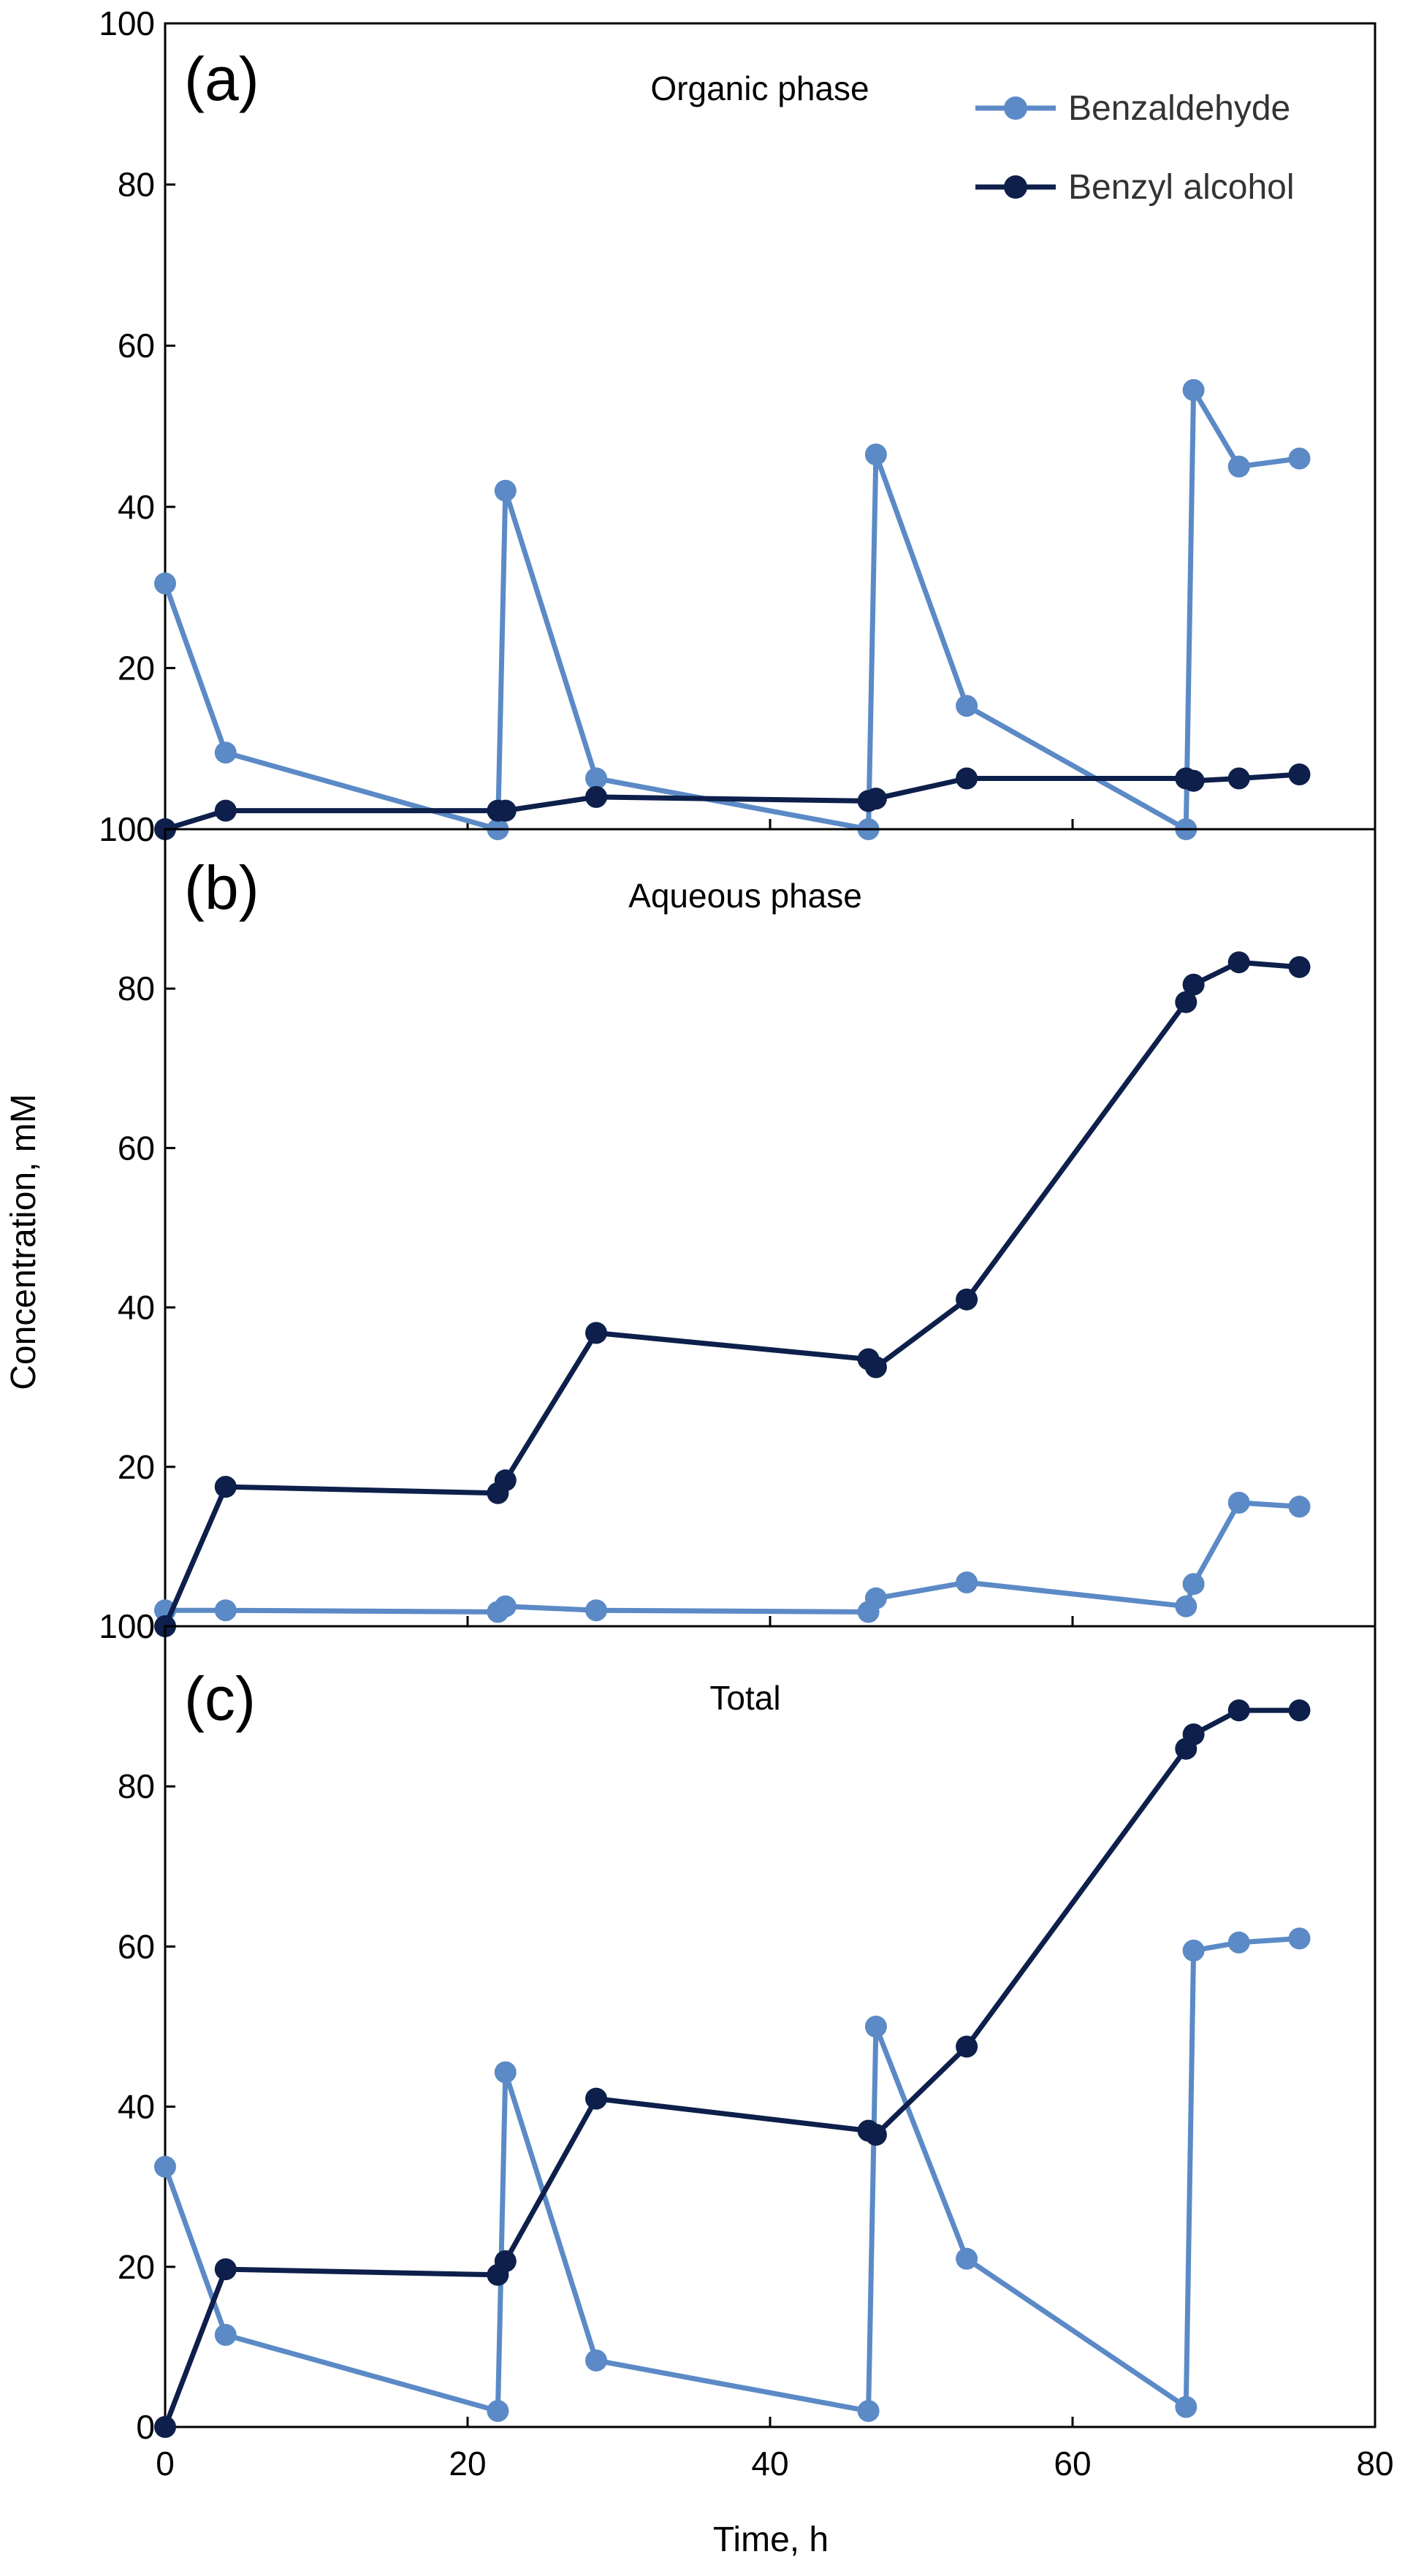  Describe the element at coordinates (136, 1148) in the screenshot. I see `panel-aqueous-y-tick-label: 60` at that location.